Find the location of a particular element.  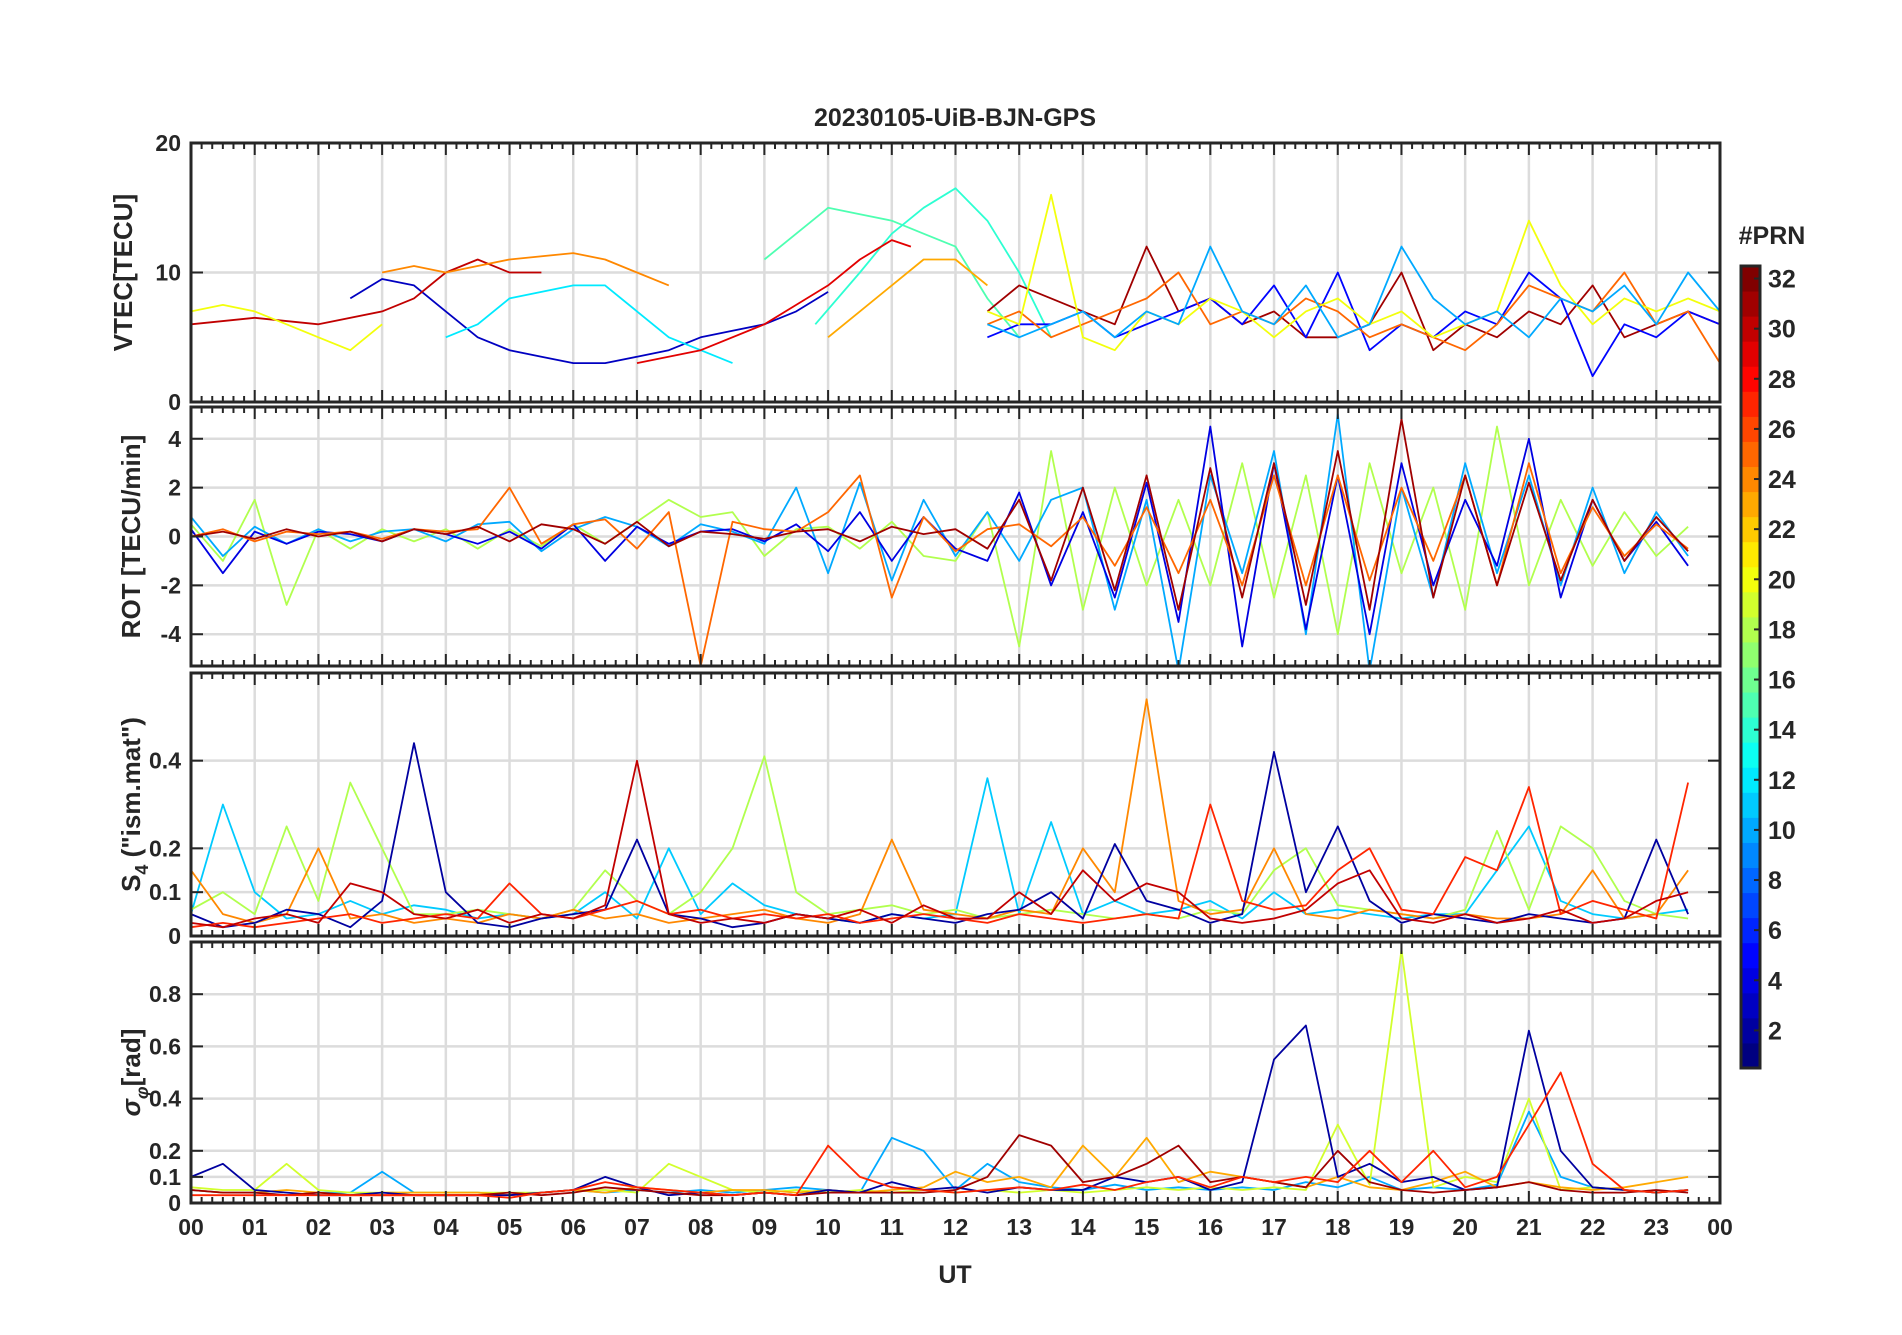

x-tick-label: 22 is located at coordinates (1593, 1227).